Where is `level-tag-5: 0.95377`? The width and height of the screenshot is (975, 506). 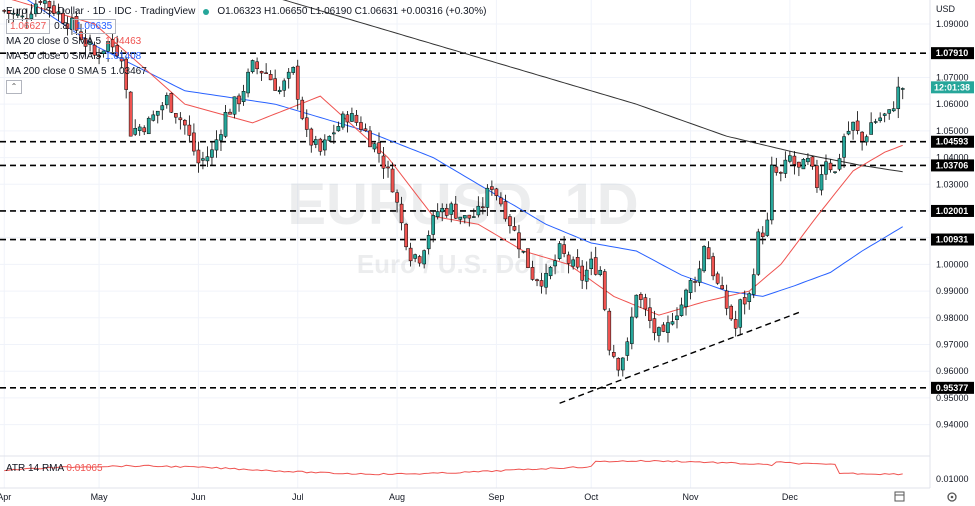 level-tag-5: 0.95377 is located at coordinates (952, 388).